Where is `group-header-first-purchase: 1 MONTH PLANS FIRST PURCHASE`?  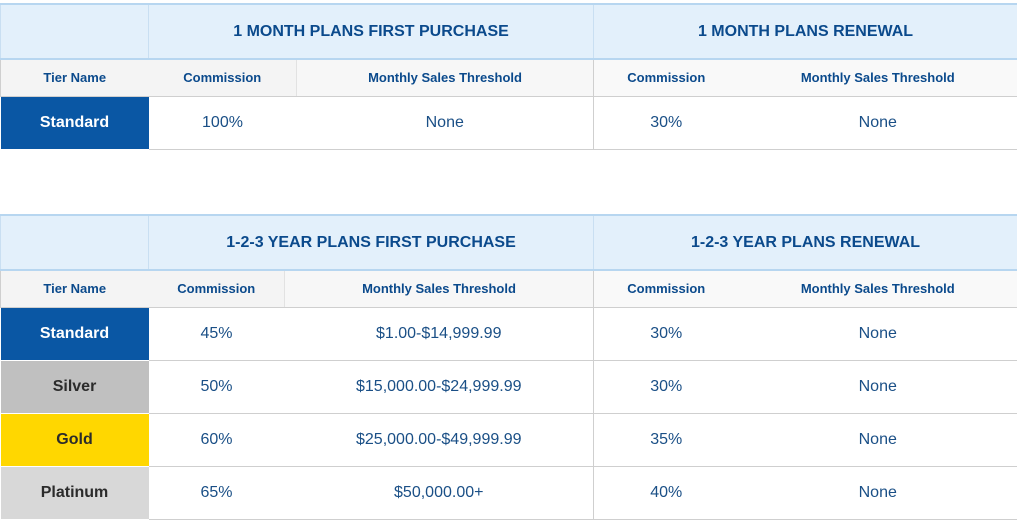
group-header-first-purchase: 1 MONTH PLANS FIRST PURCHASE is located at coordinates (371, 31).